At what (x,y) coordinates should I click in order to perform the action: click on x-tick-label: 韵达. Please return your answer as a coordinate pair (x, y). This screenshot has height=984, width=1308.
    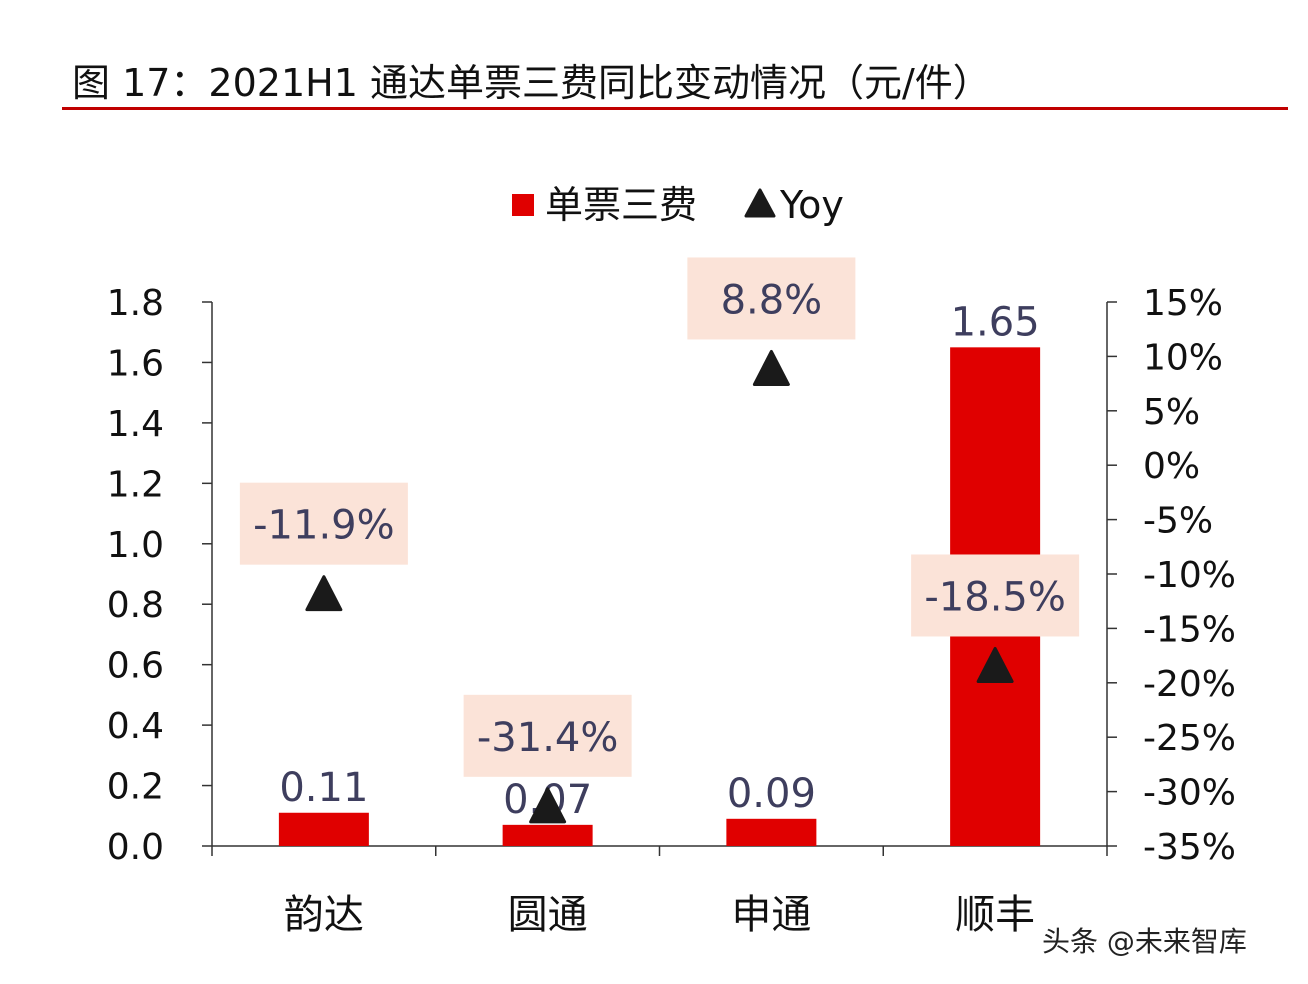
    Looking at the image, I should click on (324, 915).